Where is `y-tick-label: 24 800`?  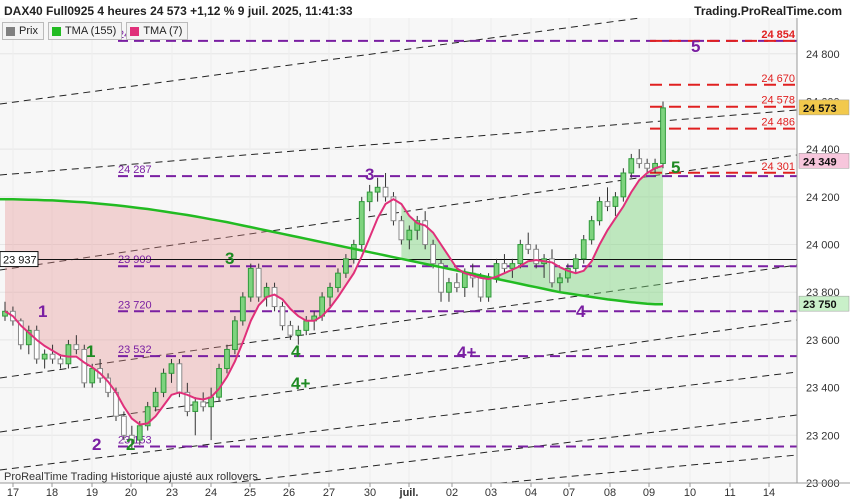 y-tick-label: 24 800 is located at coordinates (823, 55).